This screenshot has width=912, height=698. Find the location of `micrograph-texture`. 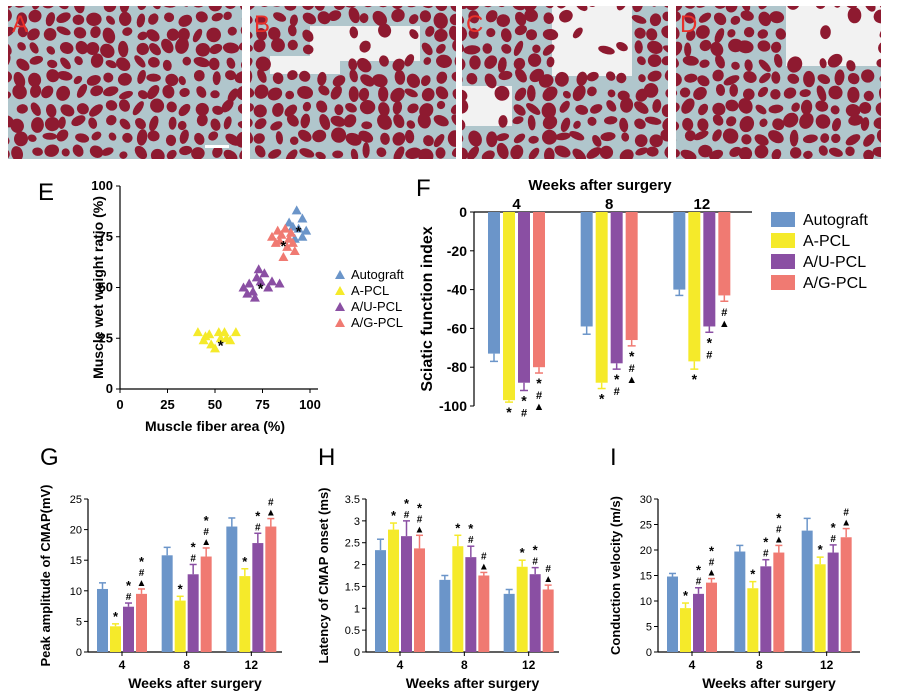

micrograph-texture is located at coordinates (353, 82).